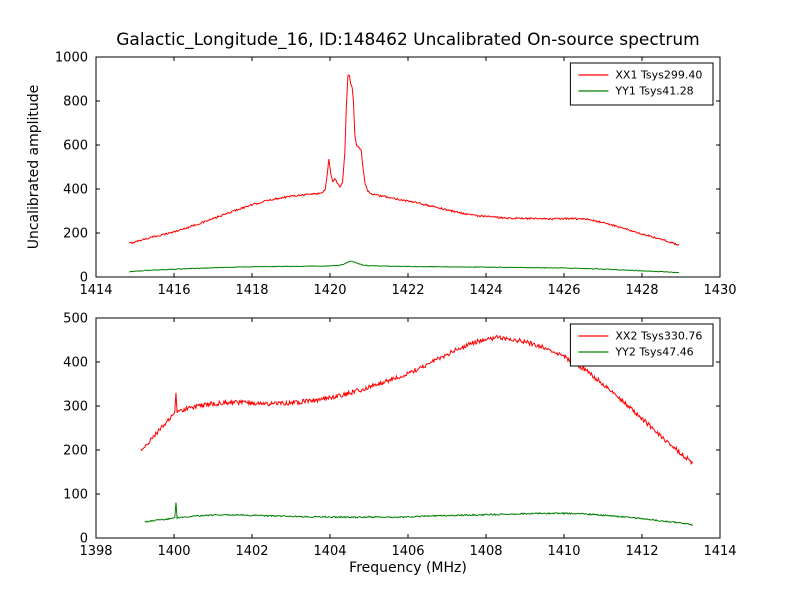 The image size is (800, 600). What do you see at coordinates (75, 102) in the screenshot?
I see `y-tick-label: 800` at bounding box center [75, 102].